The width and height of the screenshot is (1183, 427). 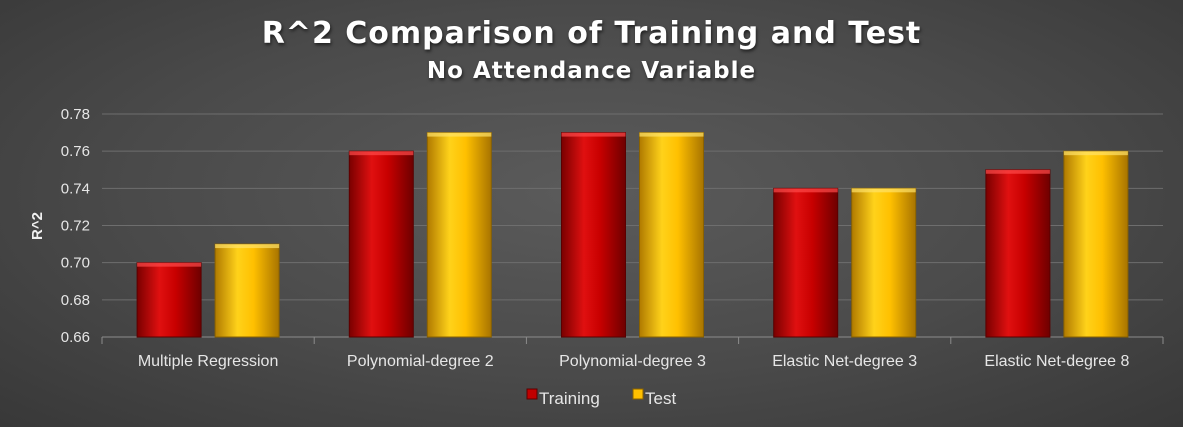 I want to click on legend-label: Training, so click(x=569, y=398).